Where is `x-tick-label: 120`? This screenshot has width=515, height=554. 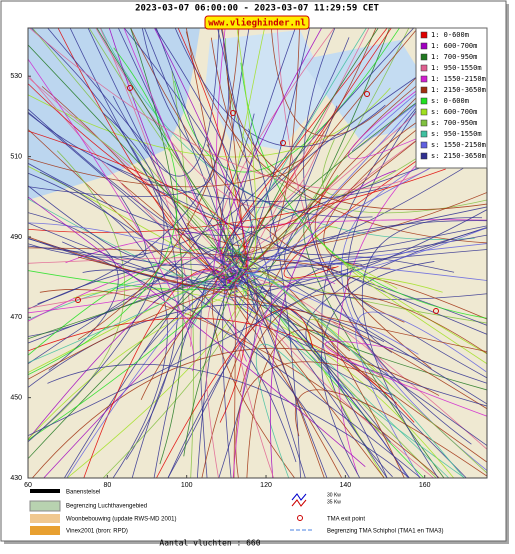
x-tick-label: 120 is located at coordinates (266, 485).